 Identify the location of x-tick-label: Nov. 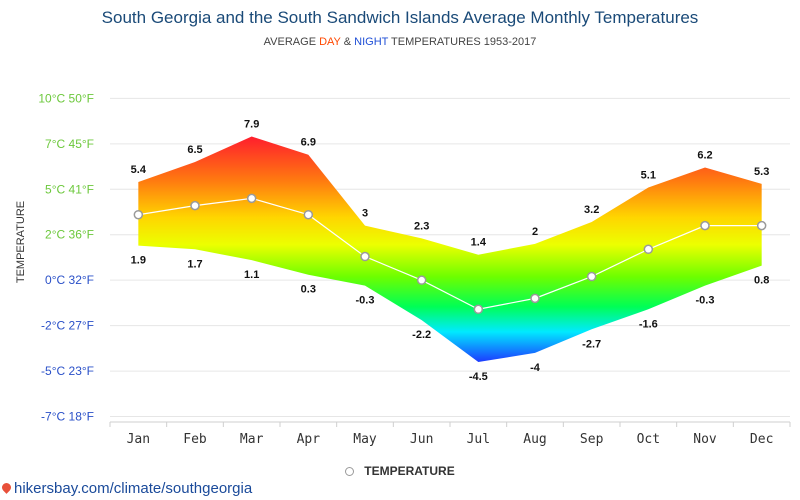
(705, 439).